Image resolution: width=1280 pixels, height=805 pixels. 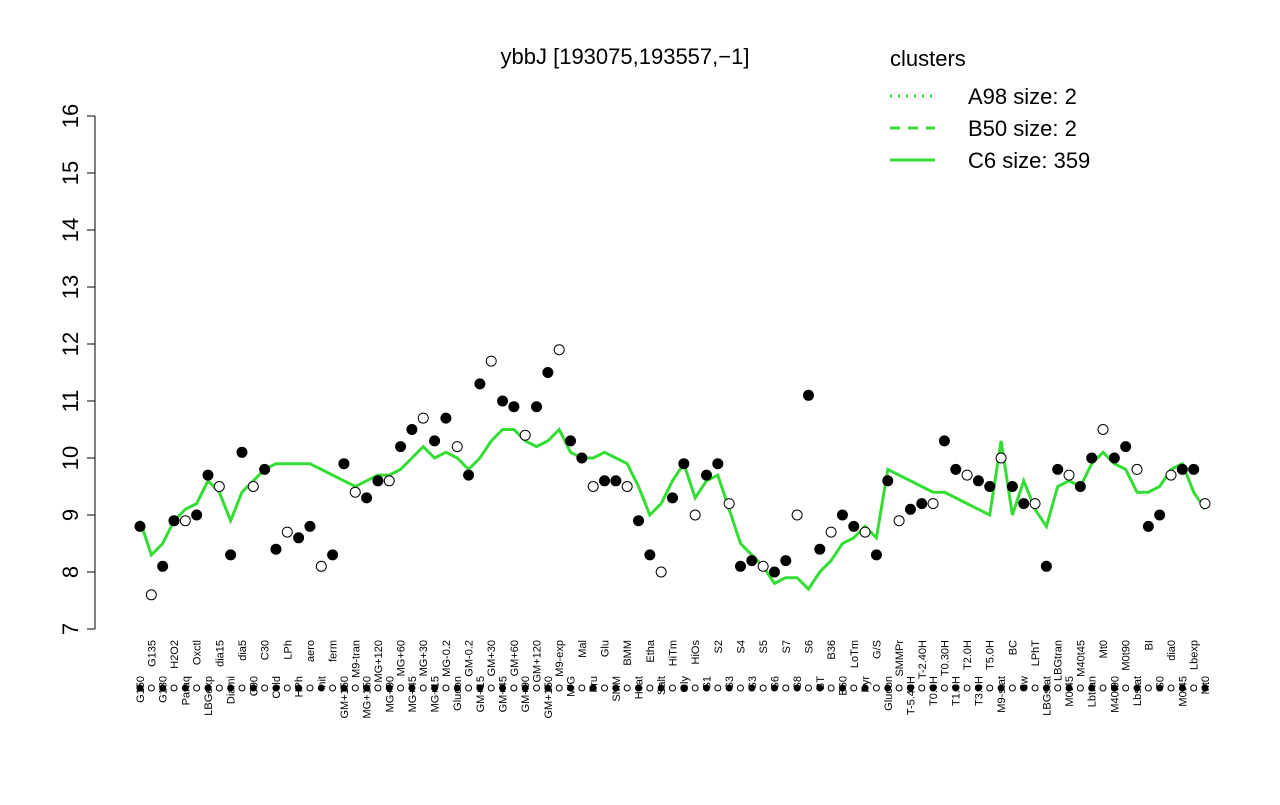 I want to click on x-tick-label: Lbtran, so click(x=1093, y=691).